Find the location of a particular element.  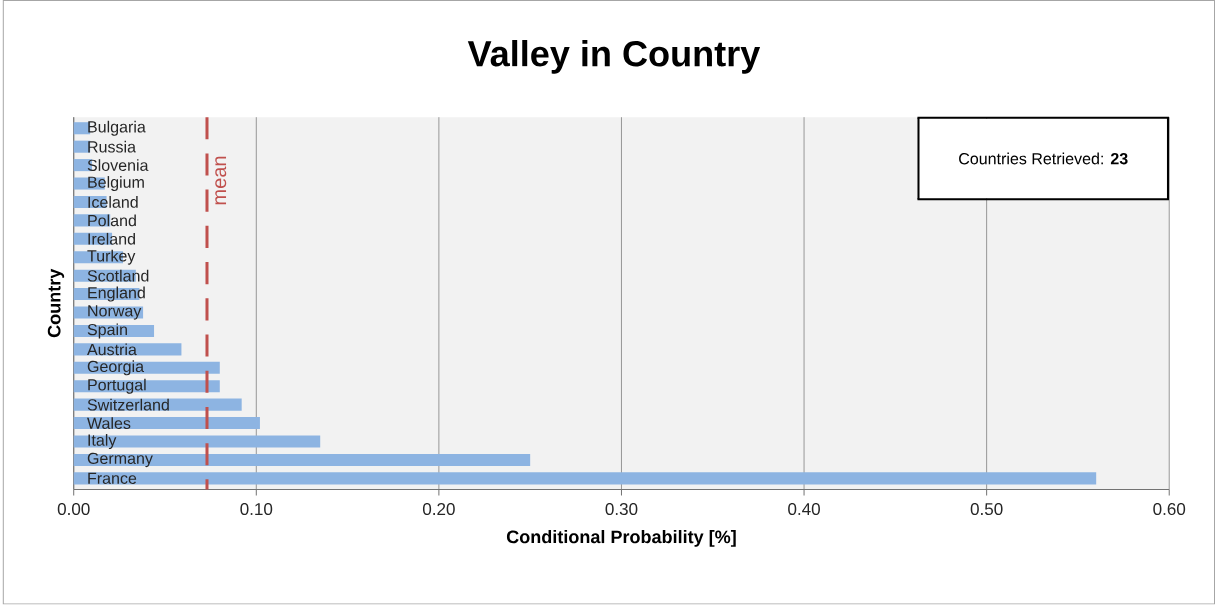

y-tick-label: Turkey is located at coordinates (111, 257).